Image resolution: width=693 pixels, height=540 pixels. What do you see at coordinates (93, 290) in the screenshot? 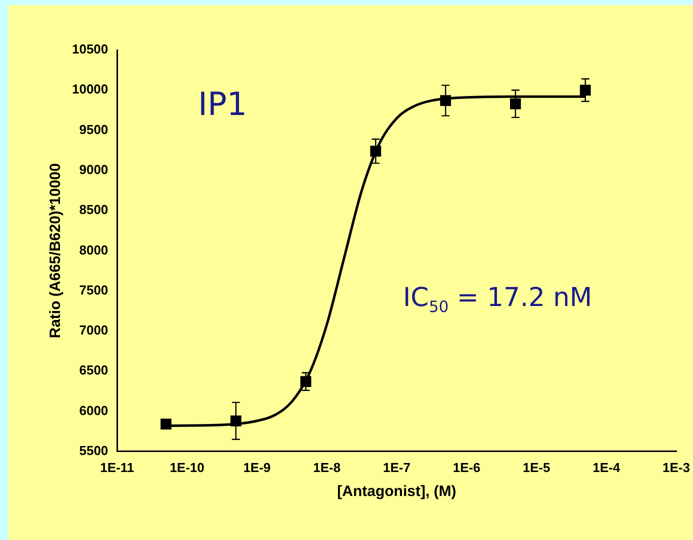
I see `y-tick-label: 7500` at bounding box center [93, 290].